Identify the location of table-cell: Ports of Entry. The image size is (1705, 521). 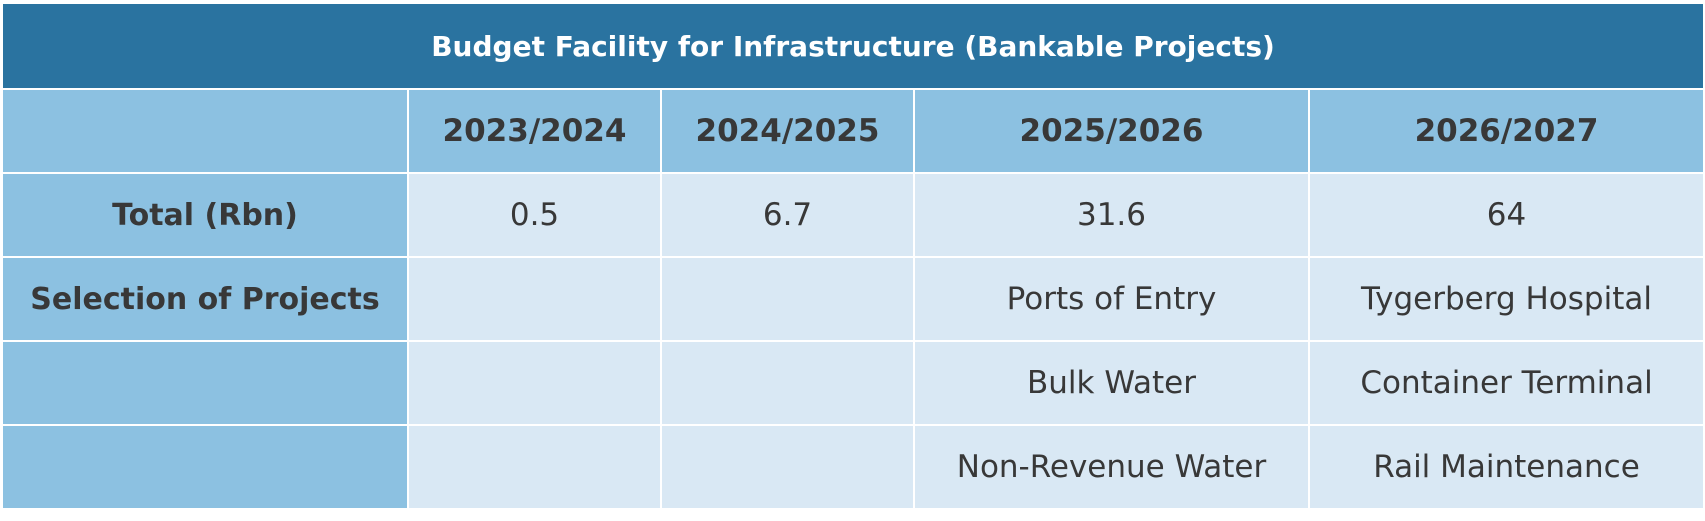
(1111, 299).